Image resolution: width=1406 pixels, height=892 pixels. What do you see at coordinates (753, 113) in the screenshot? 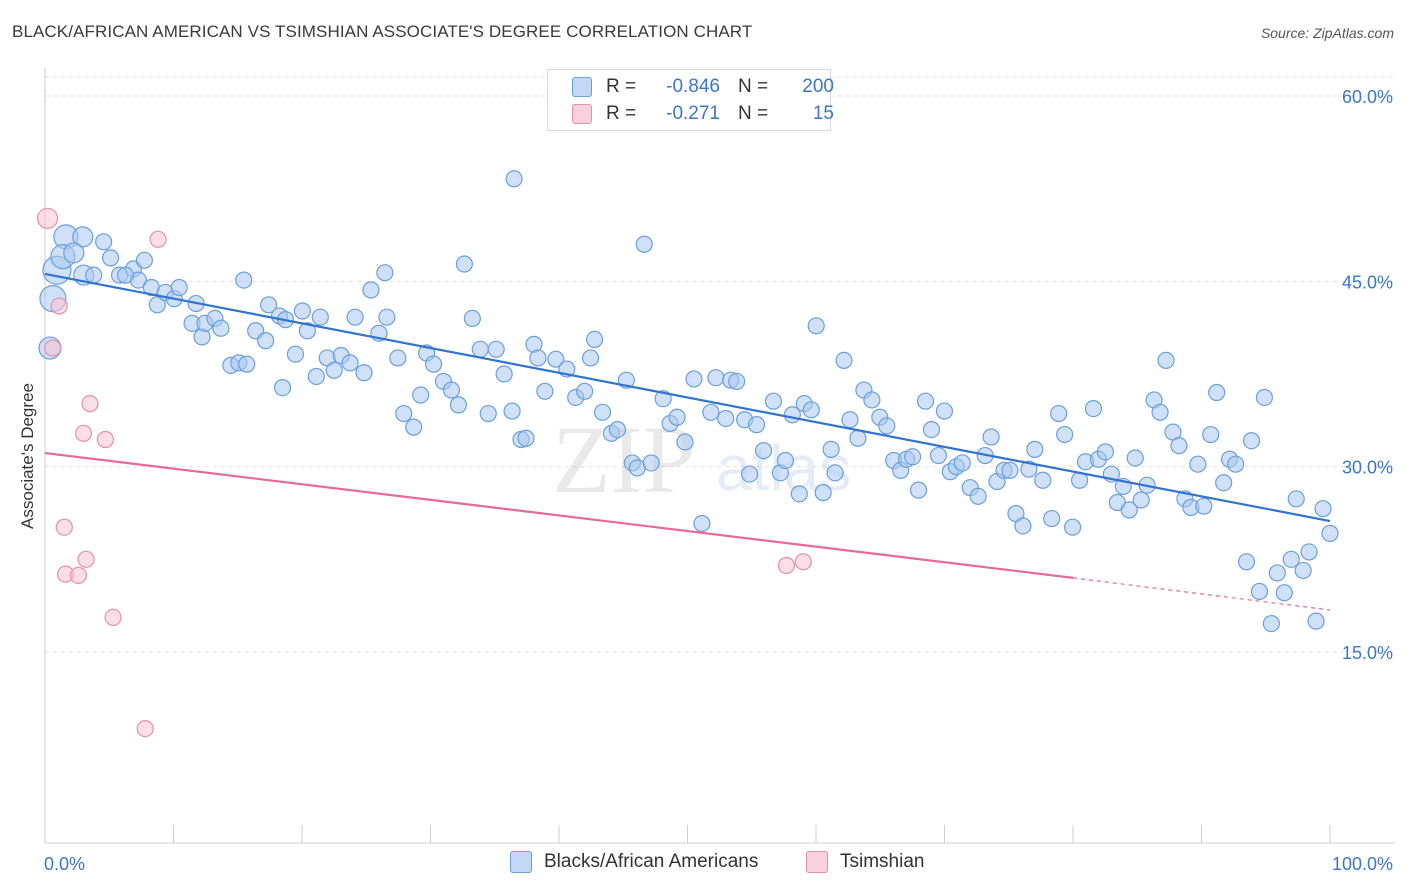
I see `legend-n-label: N =` at bounding box center [753, 113].